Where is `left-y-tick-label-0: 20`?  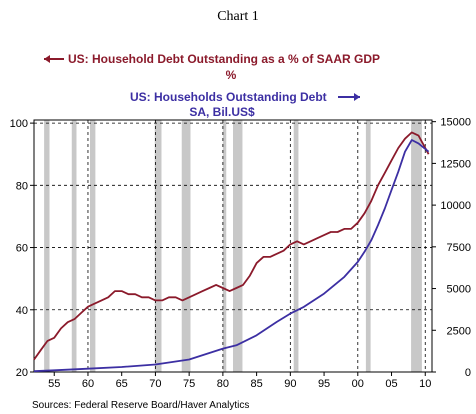
left-y-tick-label-0: 20 is located at coordinates (22, 373).